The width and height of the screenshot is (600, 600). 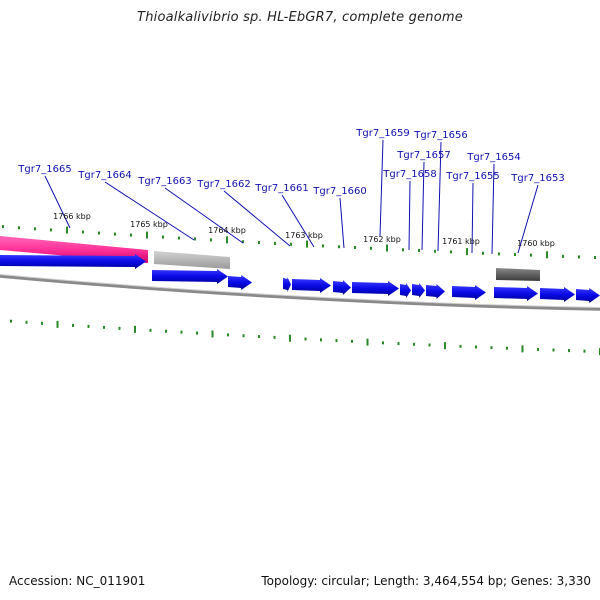 I want to click on gene-label: Tgr7_1663, so click(x=164, y=181).